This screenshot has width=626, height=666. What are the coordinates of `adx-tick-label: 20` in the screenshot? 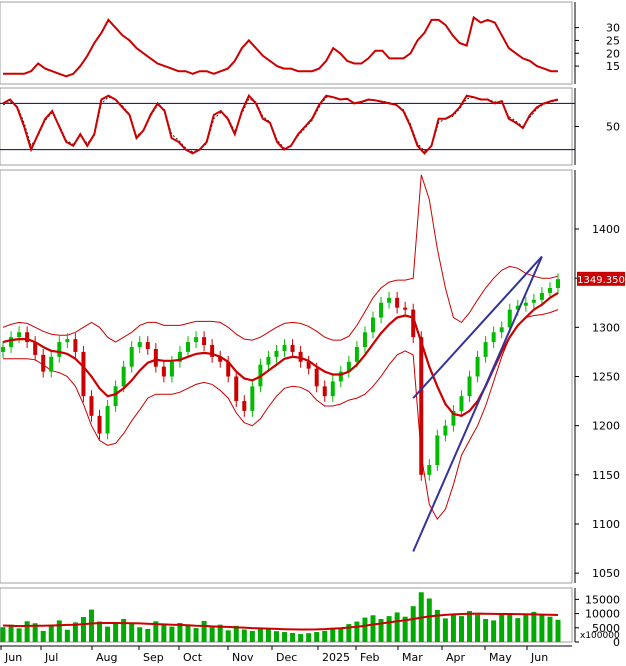 It's located at (613, 53).